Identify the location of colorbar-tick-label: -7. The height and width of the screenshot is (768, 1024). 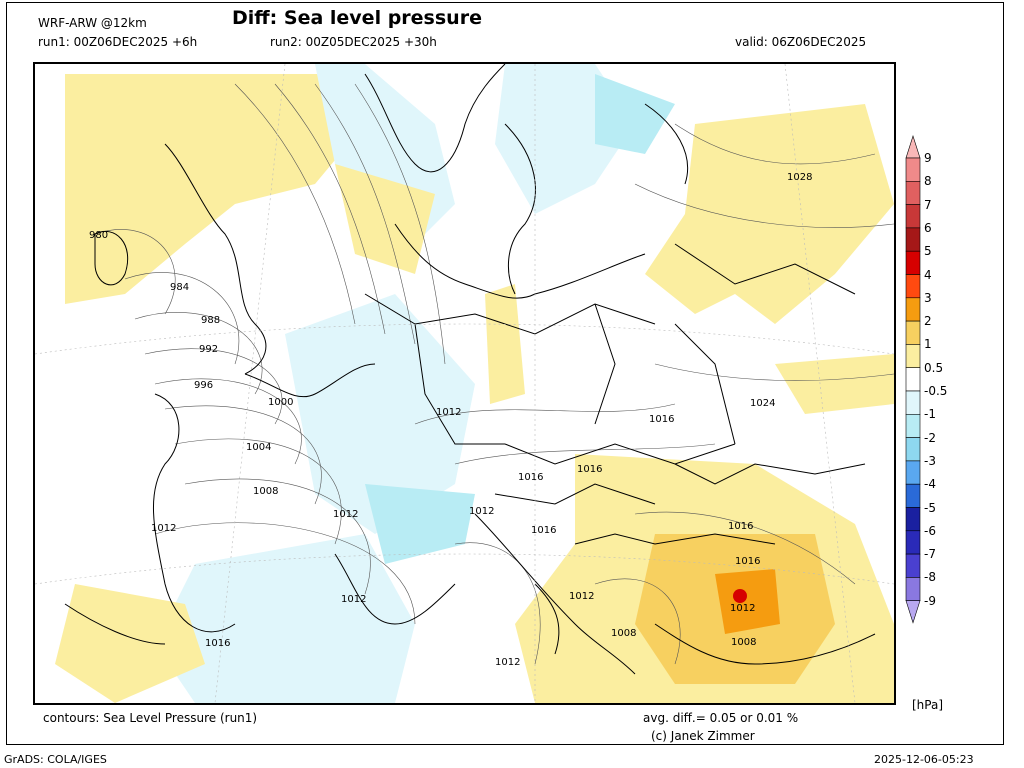
(930, 554).